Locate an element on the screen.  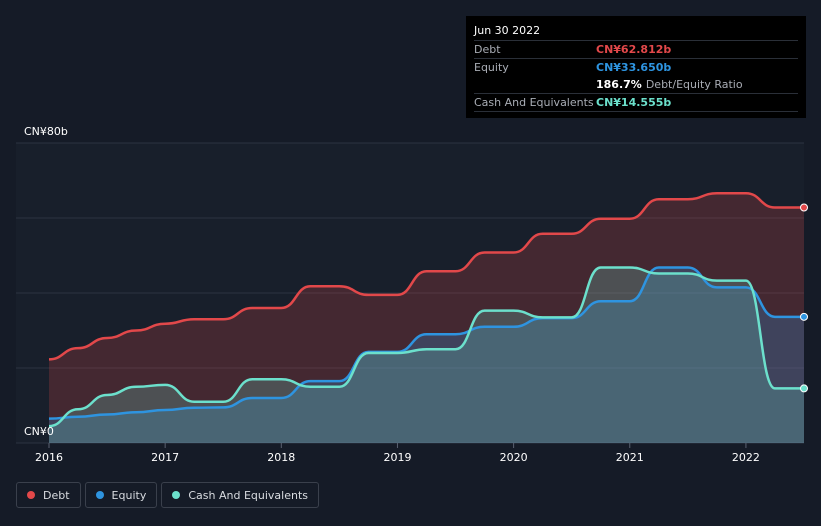
x-tick-label: 2017 is located at coordinates (165, 457).